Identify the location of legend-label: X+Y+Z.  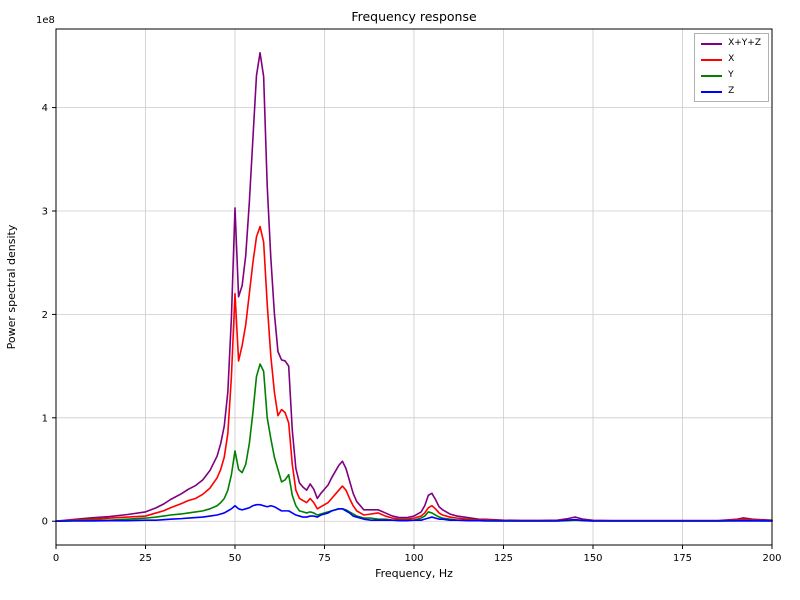
(744, 43).